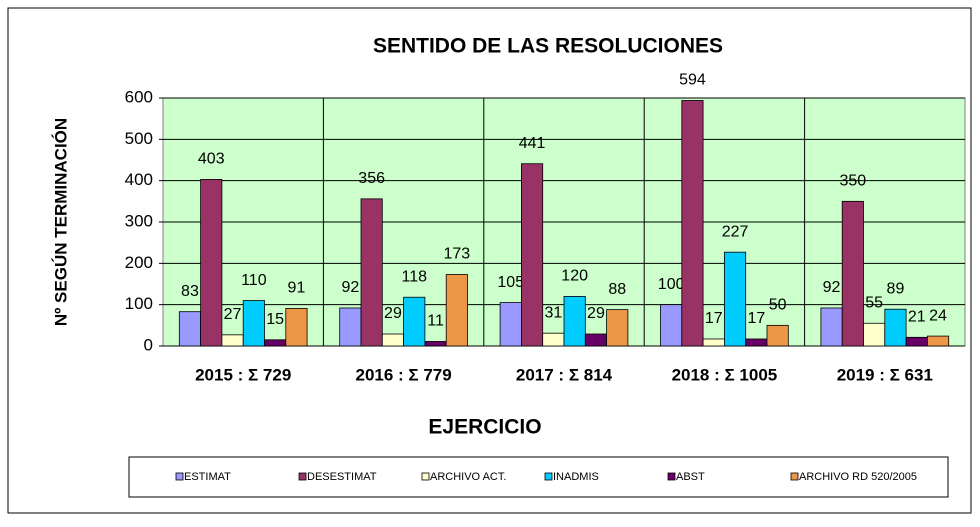 The image size is (980, 527). What do you see at coordinates (139, 138) in the screenshot?
I see `y-tick-label: 500` at bounding box center [139, 138].